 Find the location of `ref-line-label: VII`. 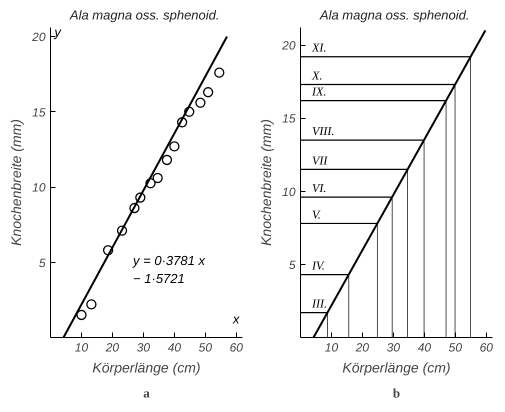

ref-line-label: VII is located at coordinates (320, 160).